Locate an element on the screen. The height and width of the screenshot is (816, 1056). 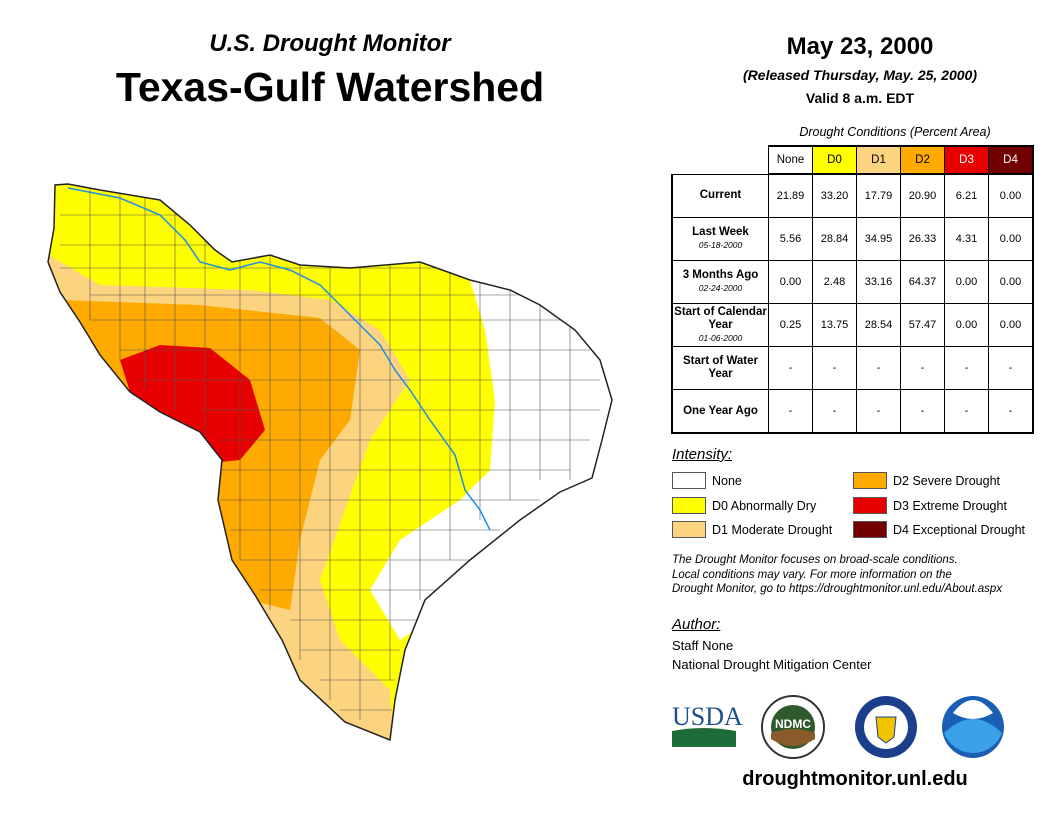
table-cell: 28.54 is located at coordinates (878, 325).